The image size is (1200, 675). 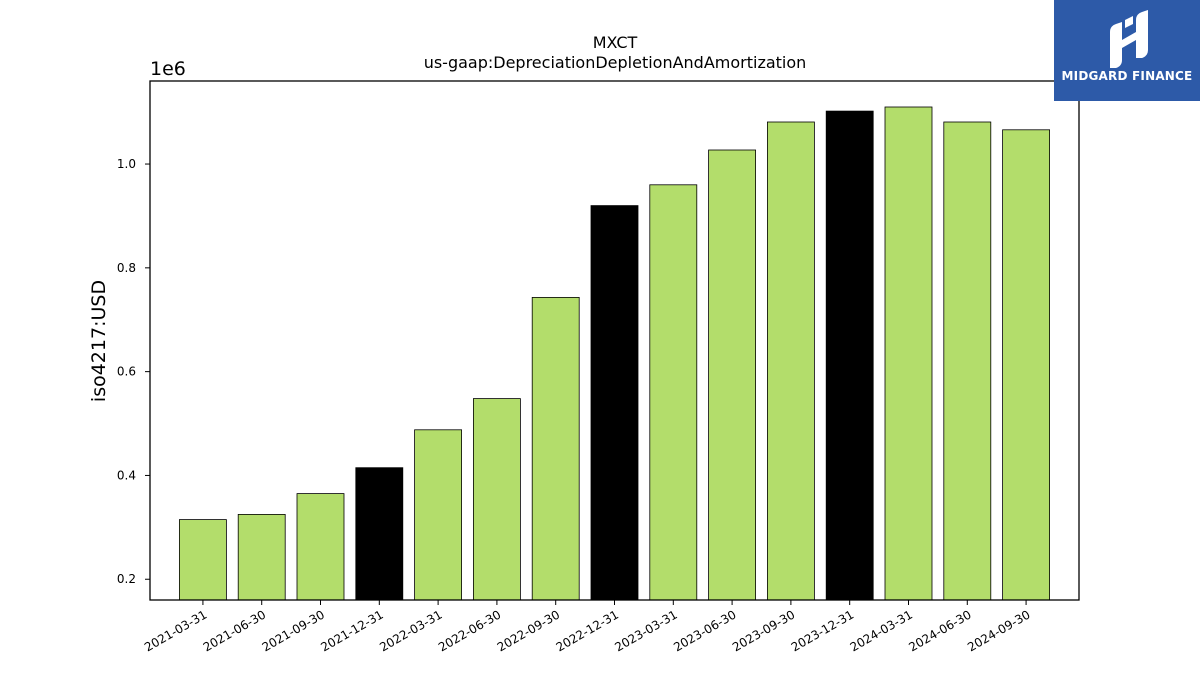 I want to click on midgard-logo-icon, so click(x=1129, y=39).